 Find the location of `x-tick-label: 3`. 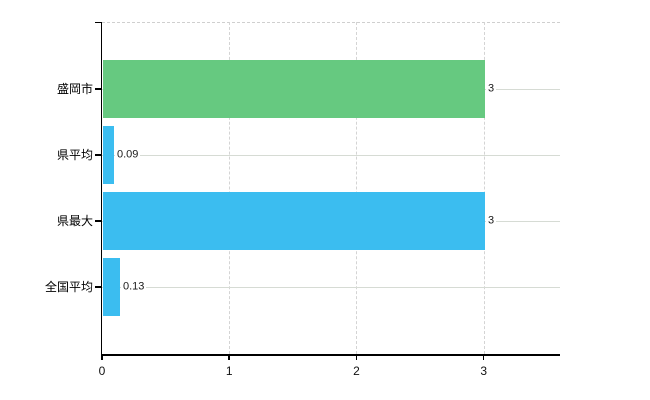

x-tick-label: 3 is located at coordinates (483, 371).